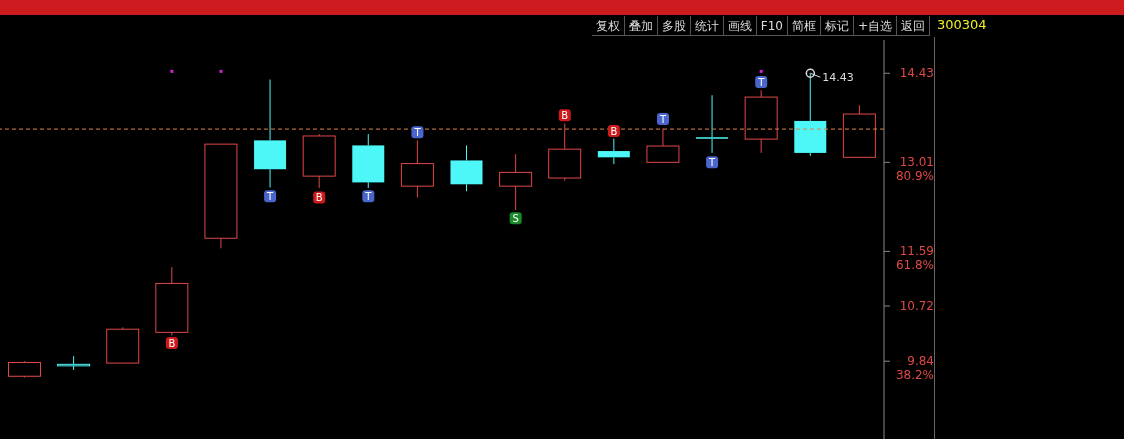  Describe the element at coordinates (914, 258) in the screenshot. I see `y-tick-label: 11.59 61.8%` at that location.